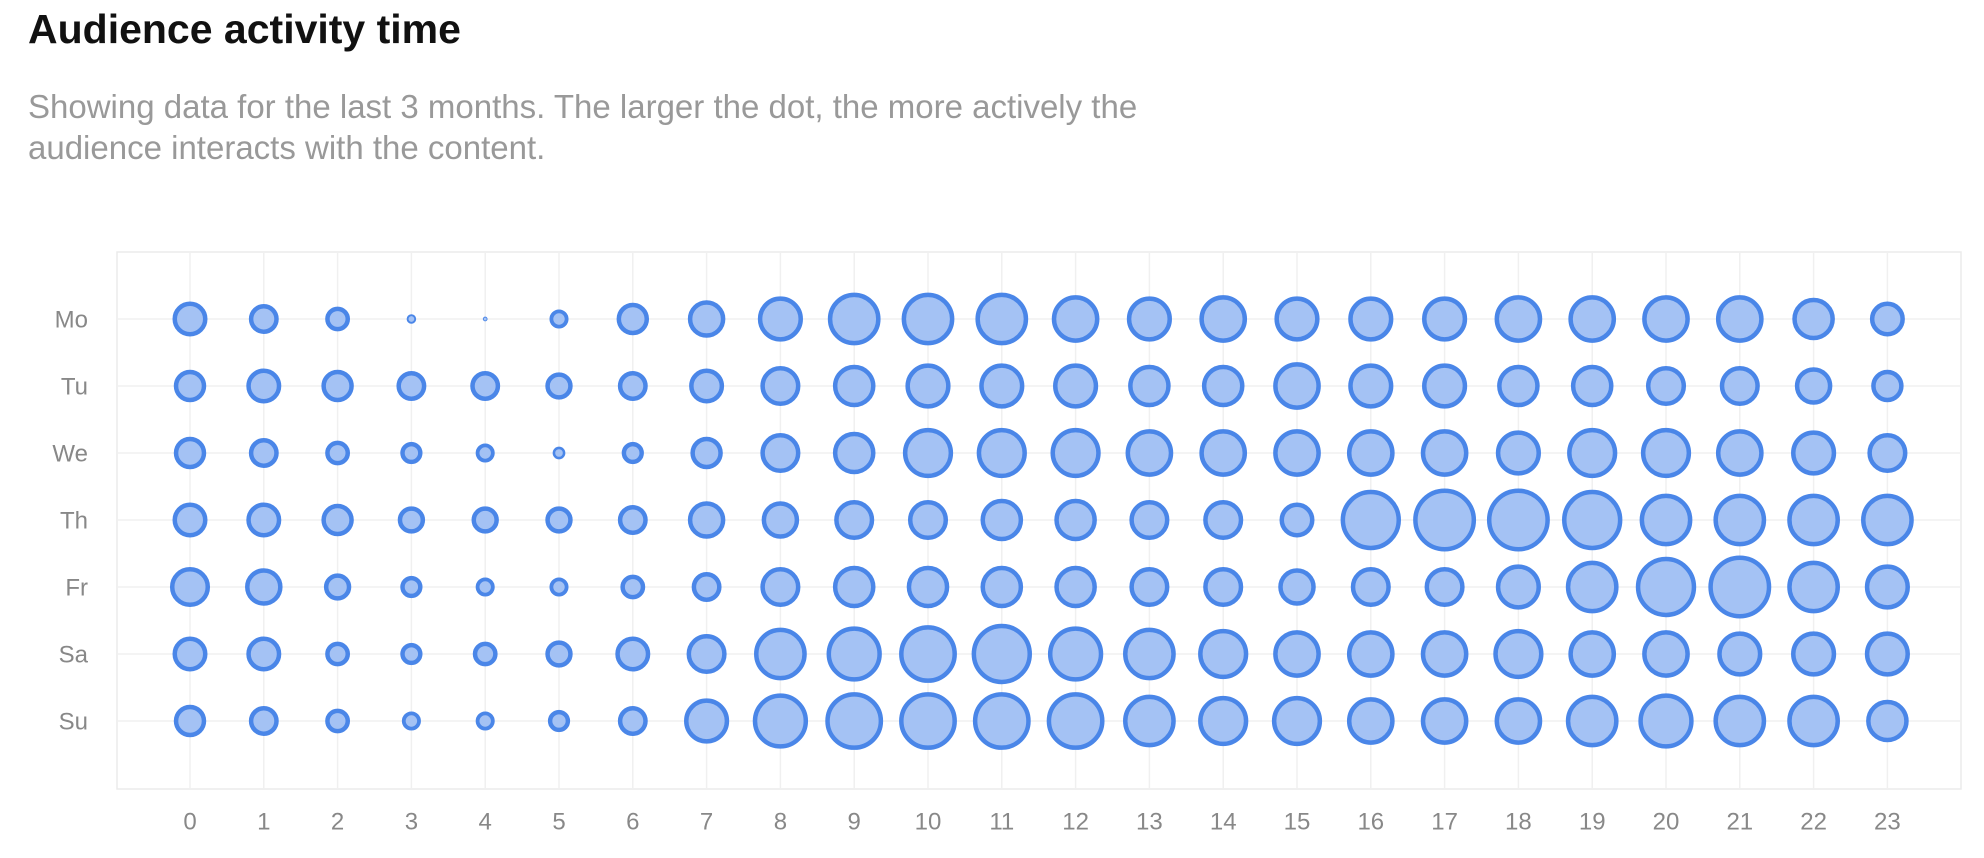 This screenshot has width=1984, height=858. I want to click on y-tick-label: Su, so click(73, 721).